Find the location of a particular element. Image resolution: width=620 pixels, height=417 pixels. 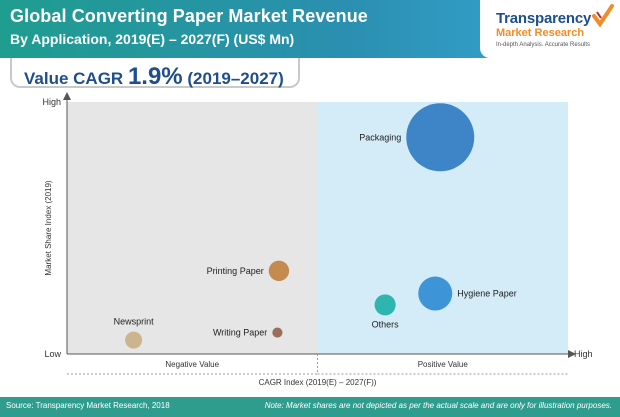

cagr-label: Value CAGR is located at coordinates (74, 78).